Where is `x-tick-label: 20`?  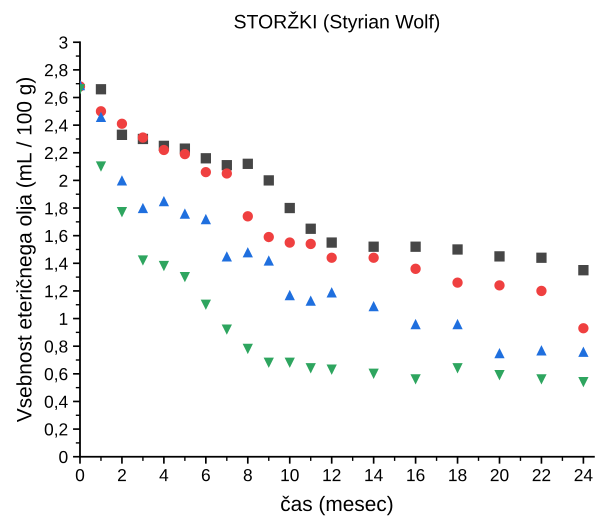 x-tick-label: 20 is located at coordinates (499, 475).